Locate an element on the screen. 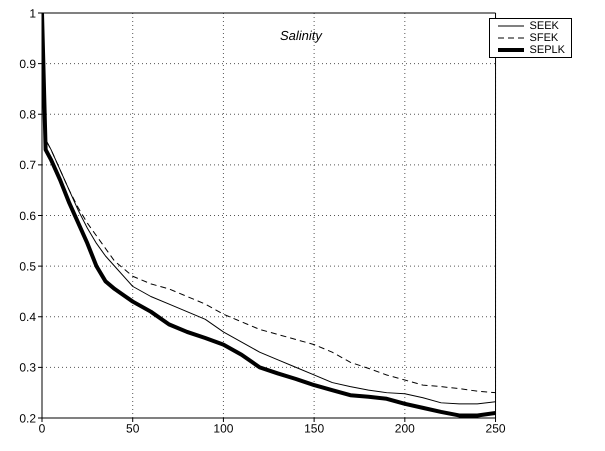  y-tick-label: 0.8 is located at coordinates (27, 115).